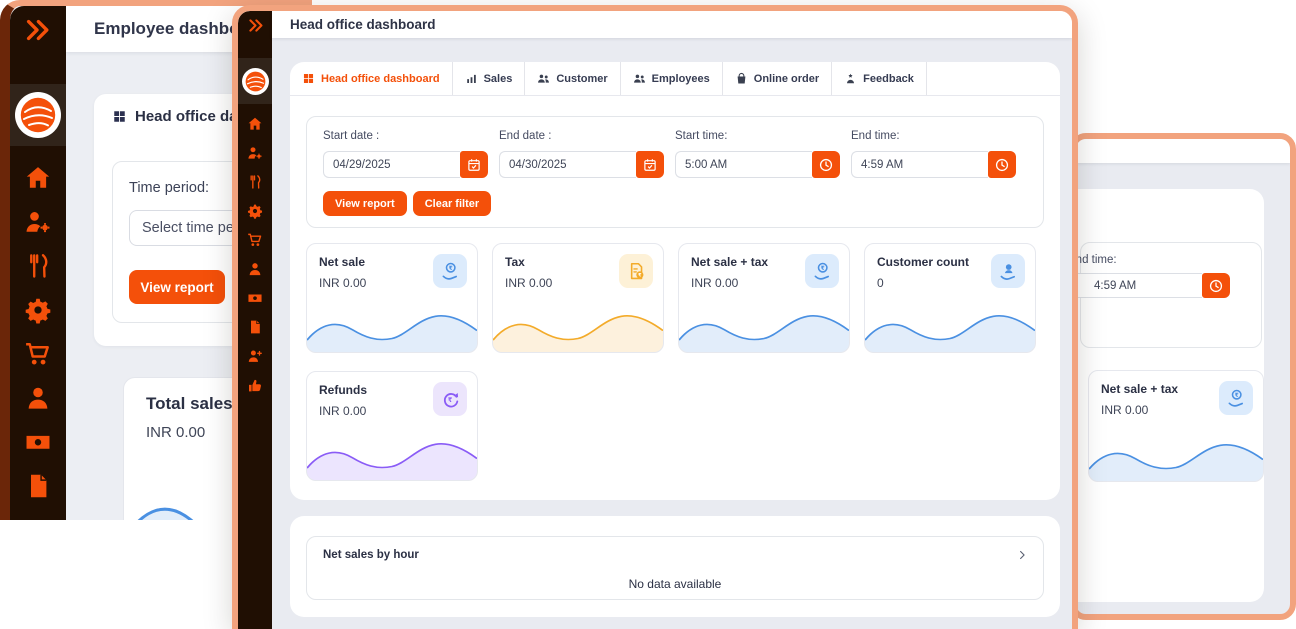  What do you see at coordinates (636, 271) in the screenshot?
I see `tax-document-icon` at bounding box center [636, 271].